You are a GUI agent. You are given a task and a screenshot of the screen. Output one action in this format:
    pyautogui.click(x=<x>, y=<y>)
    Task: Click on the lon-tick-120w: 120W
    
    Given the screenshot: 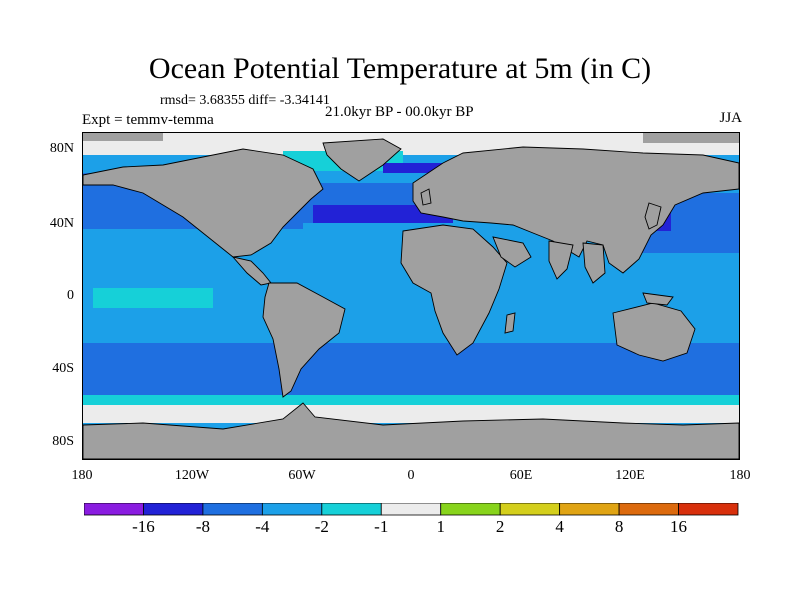 What is the action you would take?
    pyautogui.click(x=192, y=475)
    